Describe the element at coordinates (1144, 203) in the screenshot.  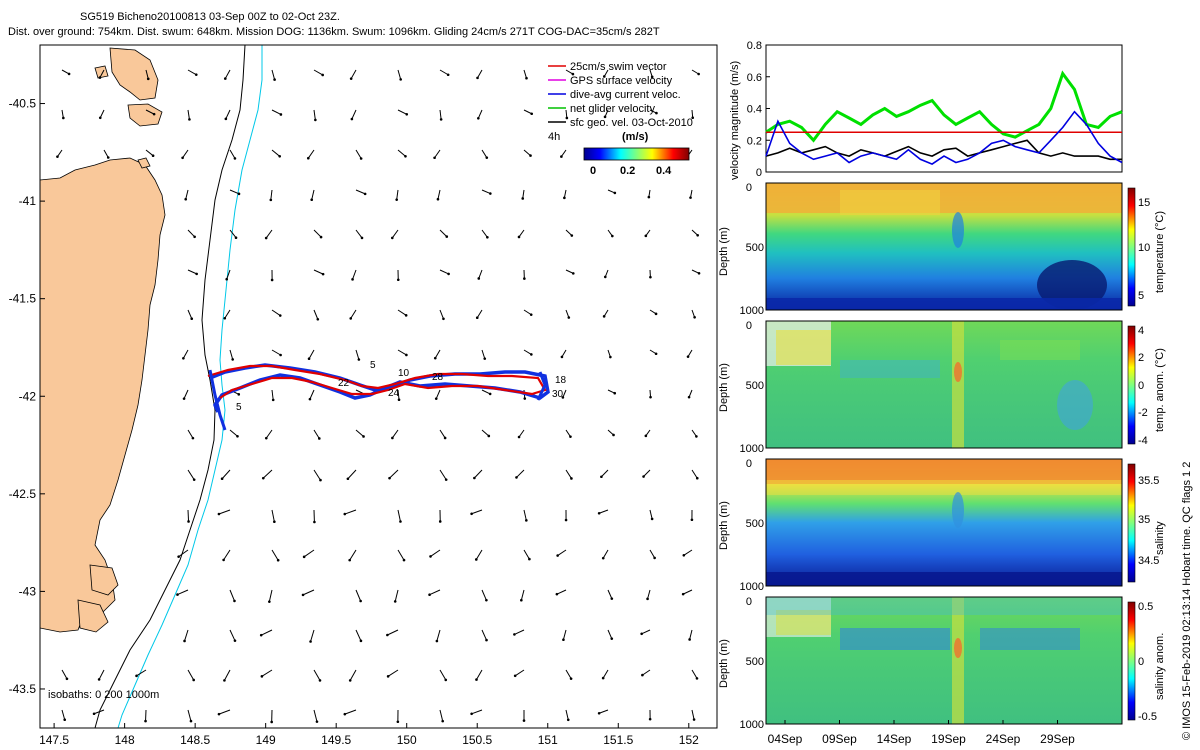
I see `temperature-ctick-15: 15` at that location.